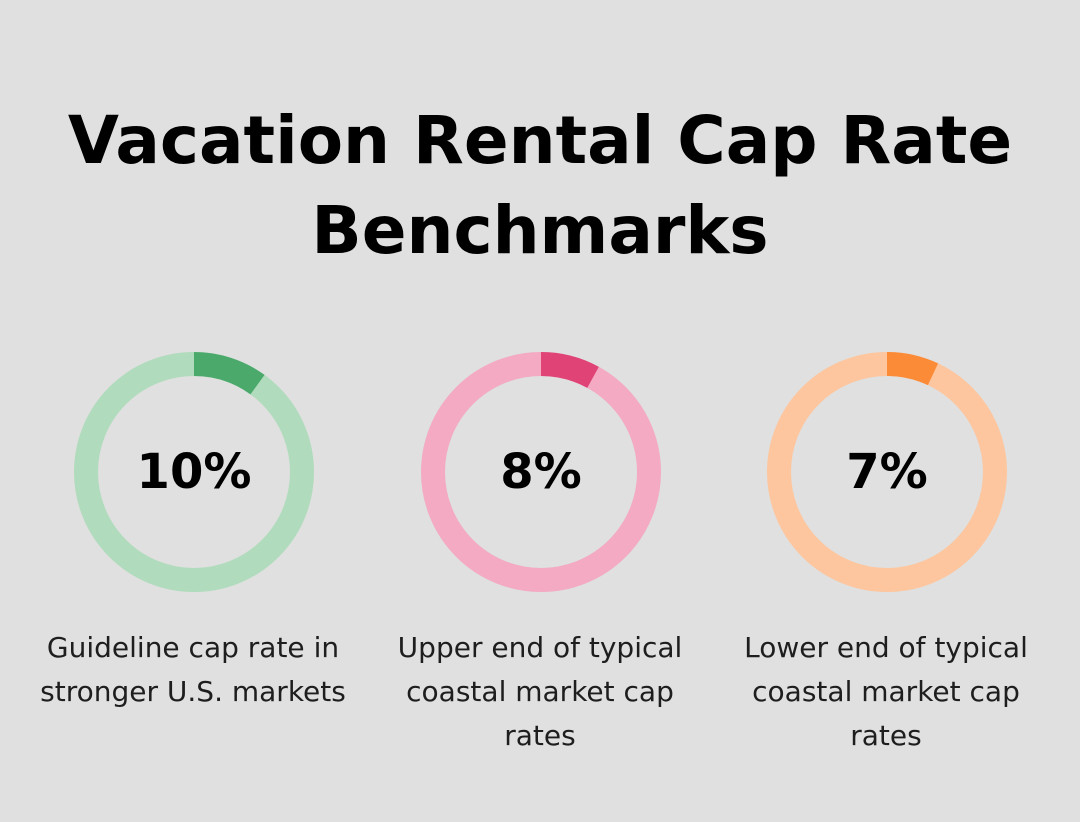 The height and width of the screenshot is (822, 1080). What do you see at coordinates (540, 140) in the screenshot?
I see `title-line-1: Vacation Rental Cap Rate` at bounding box center [540, 140].